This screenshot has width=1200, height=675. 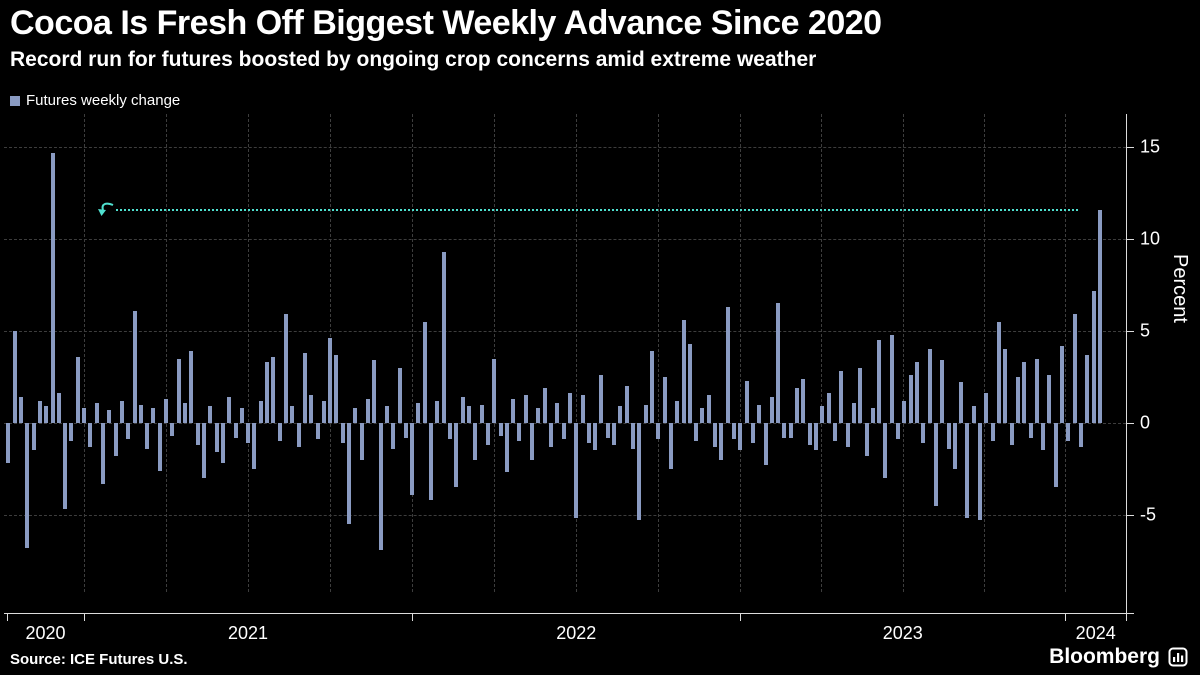 I want to click on y-tick-label: 10, so click(x=1150, y=238).